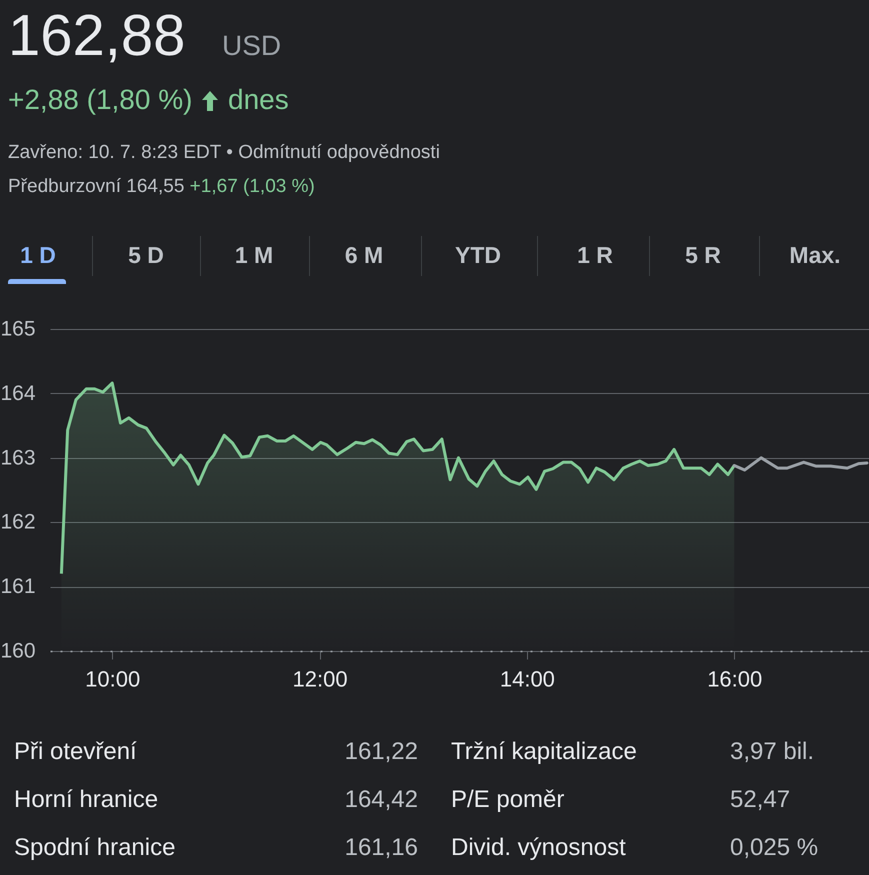 This screenshot has height=875, width=869. Describe the element at coordinates (252, 46) in the screenshot. I see `chart-subtitle: USD` at that location.